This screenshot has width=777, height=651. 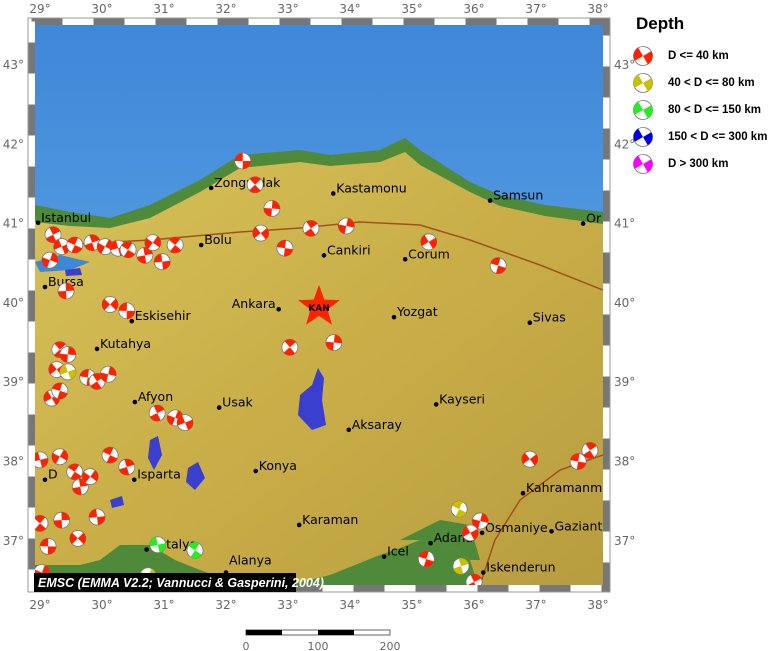 What do you see at coordinates (597, 9) in the screenshot?
I see `lon-tick-top: 38°` at bounding box center [597, 9].